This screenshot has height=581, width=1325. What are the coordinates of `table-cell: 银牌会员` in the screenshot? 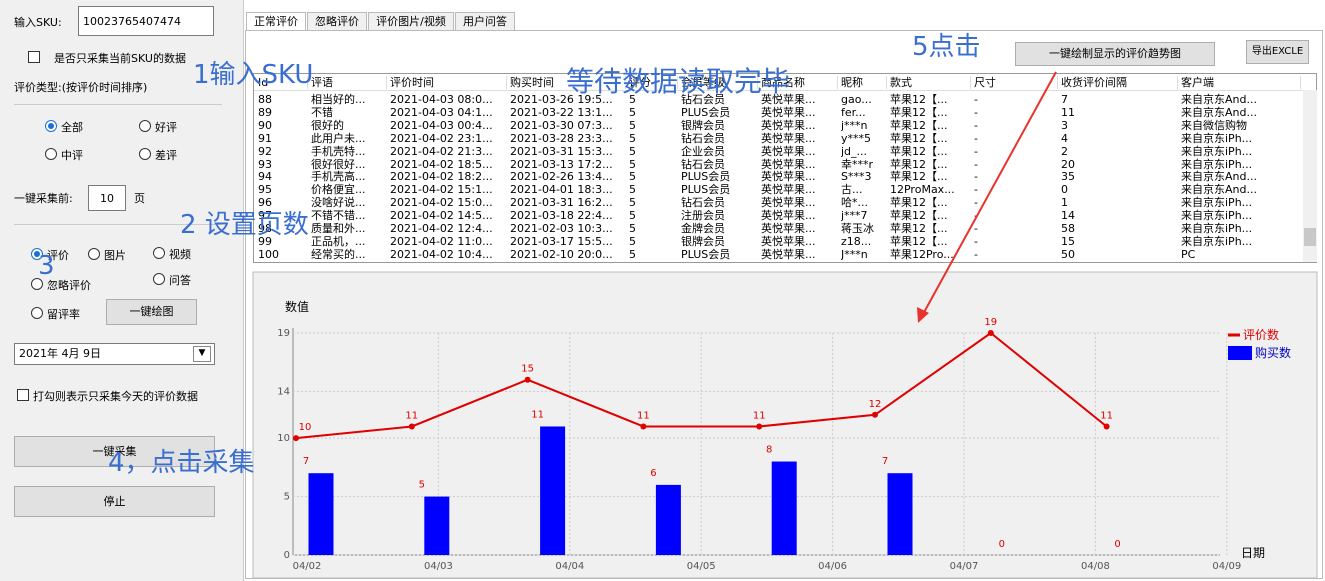 It's located at (703, 241).